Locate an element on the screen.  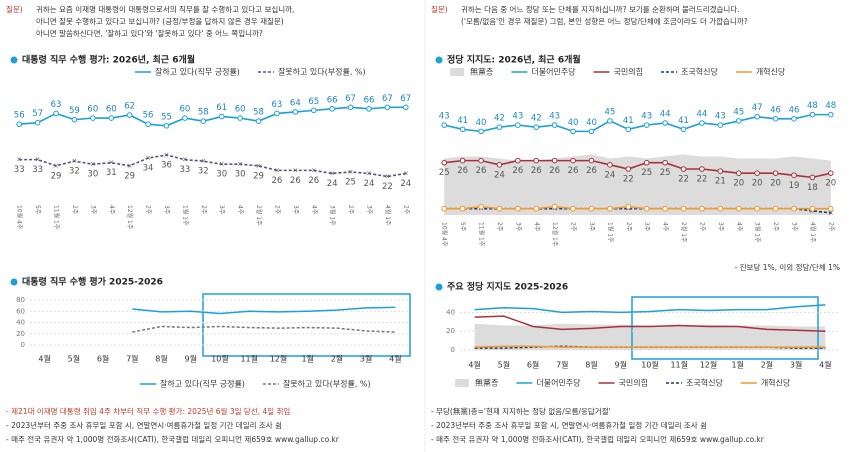
data-label: 66 is located at coordinates (332, 100).